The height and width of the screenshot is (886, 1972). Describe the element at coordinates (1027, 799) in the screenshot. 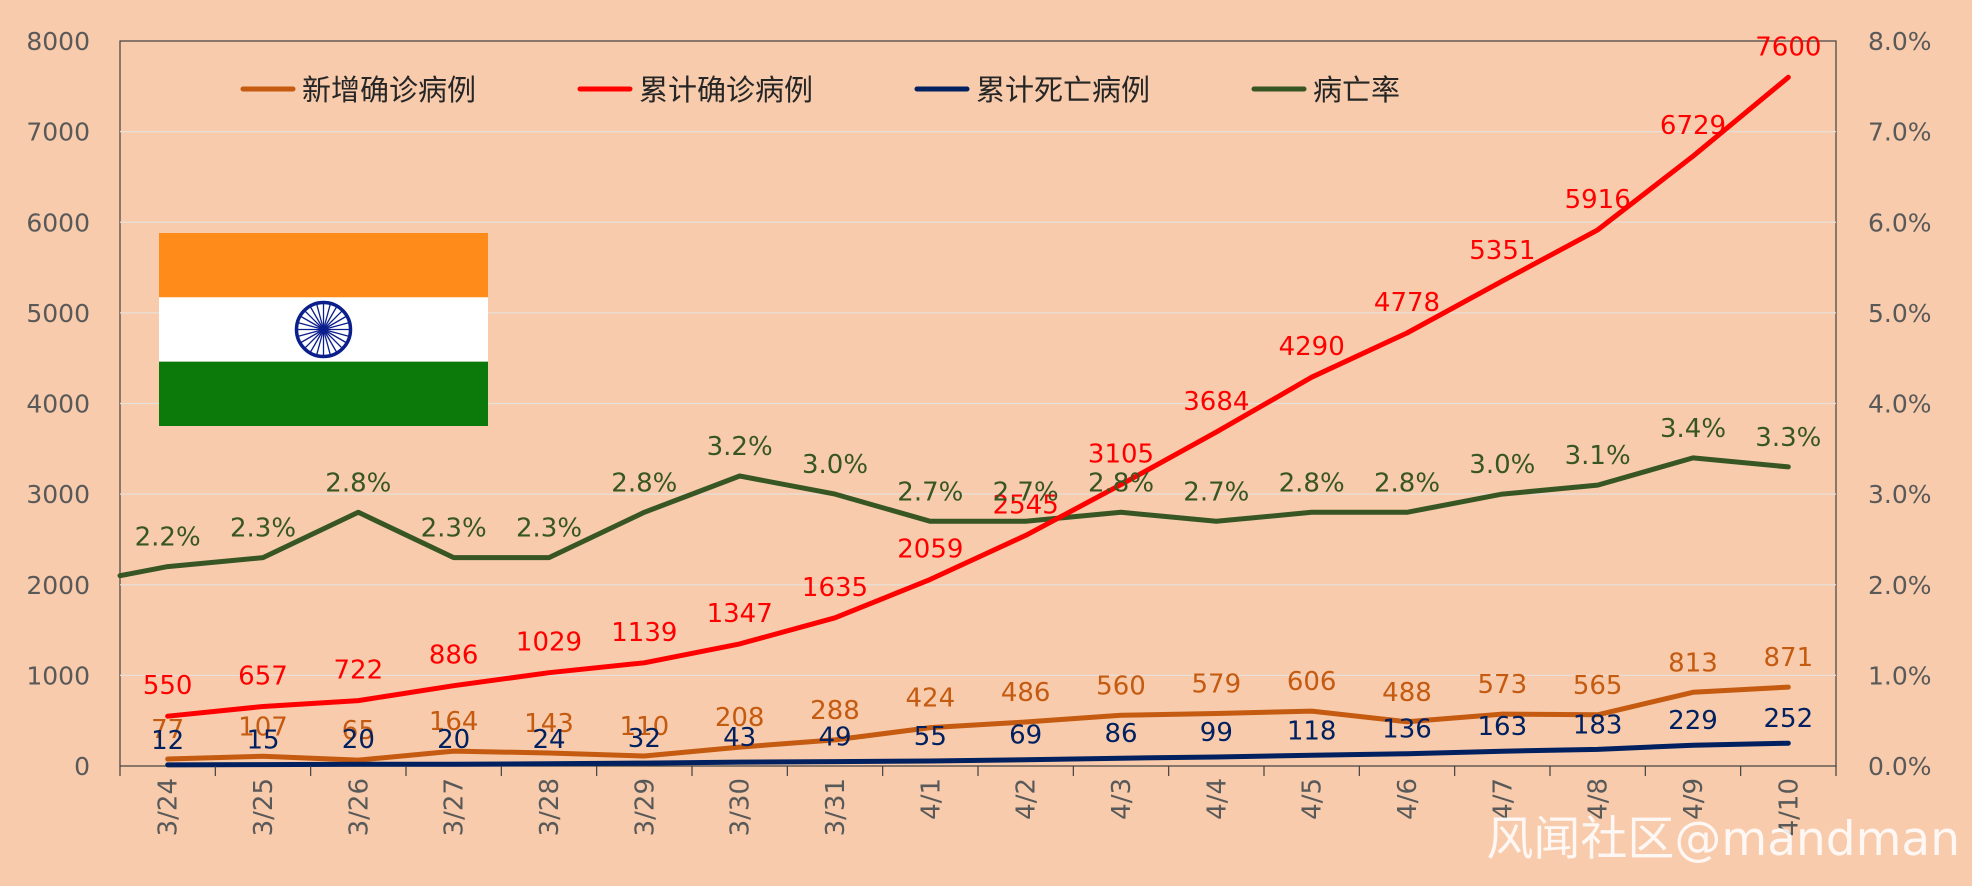

I see `x-tick-label: 4/2` at that location.